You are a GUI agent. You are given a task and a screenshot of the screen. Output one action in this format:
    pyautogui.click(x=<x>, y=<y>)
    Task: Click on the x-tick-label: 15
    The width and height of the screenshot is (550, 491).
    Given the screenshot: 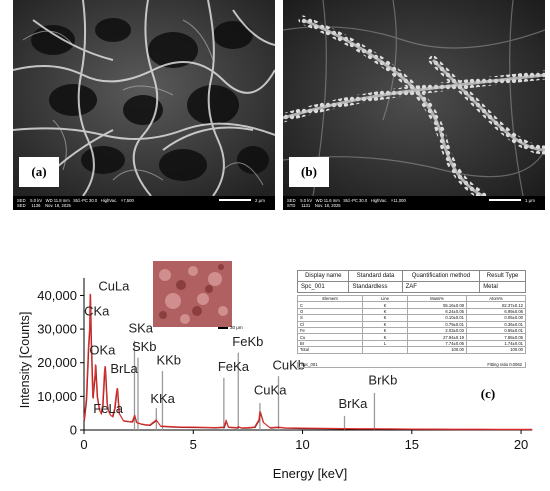 What is the action you would take?
    pyautogui.click(x=412, y=444)
    